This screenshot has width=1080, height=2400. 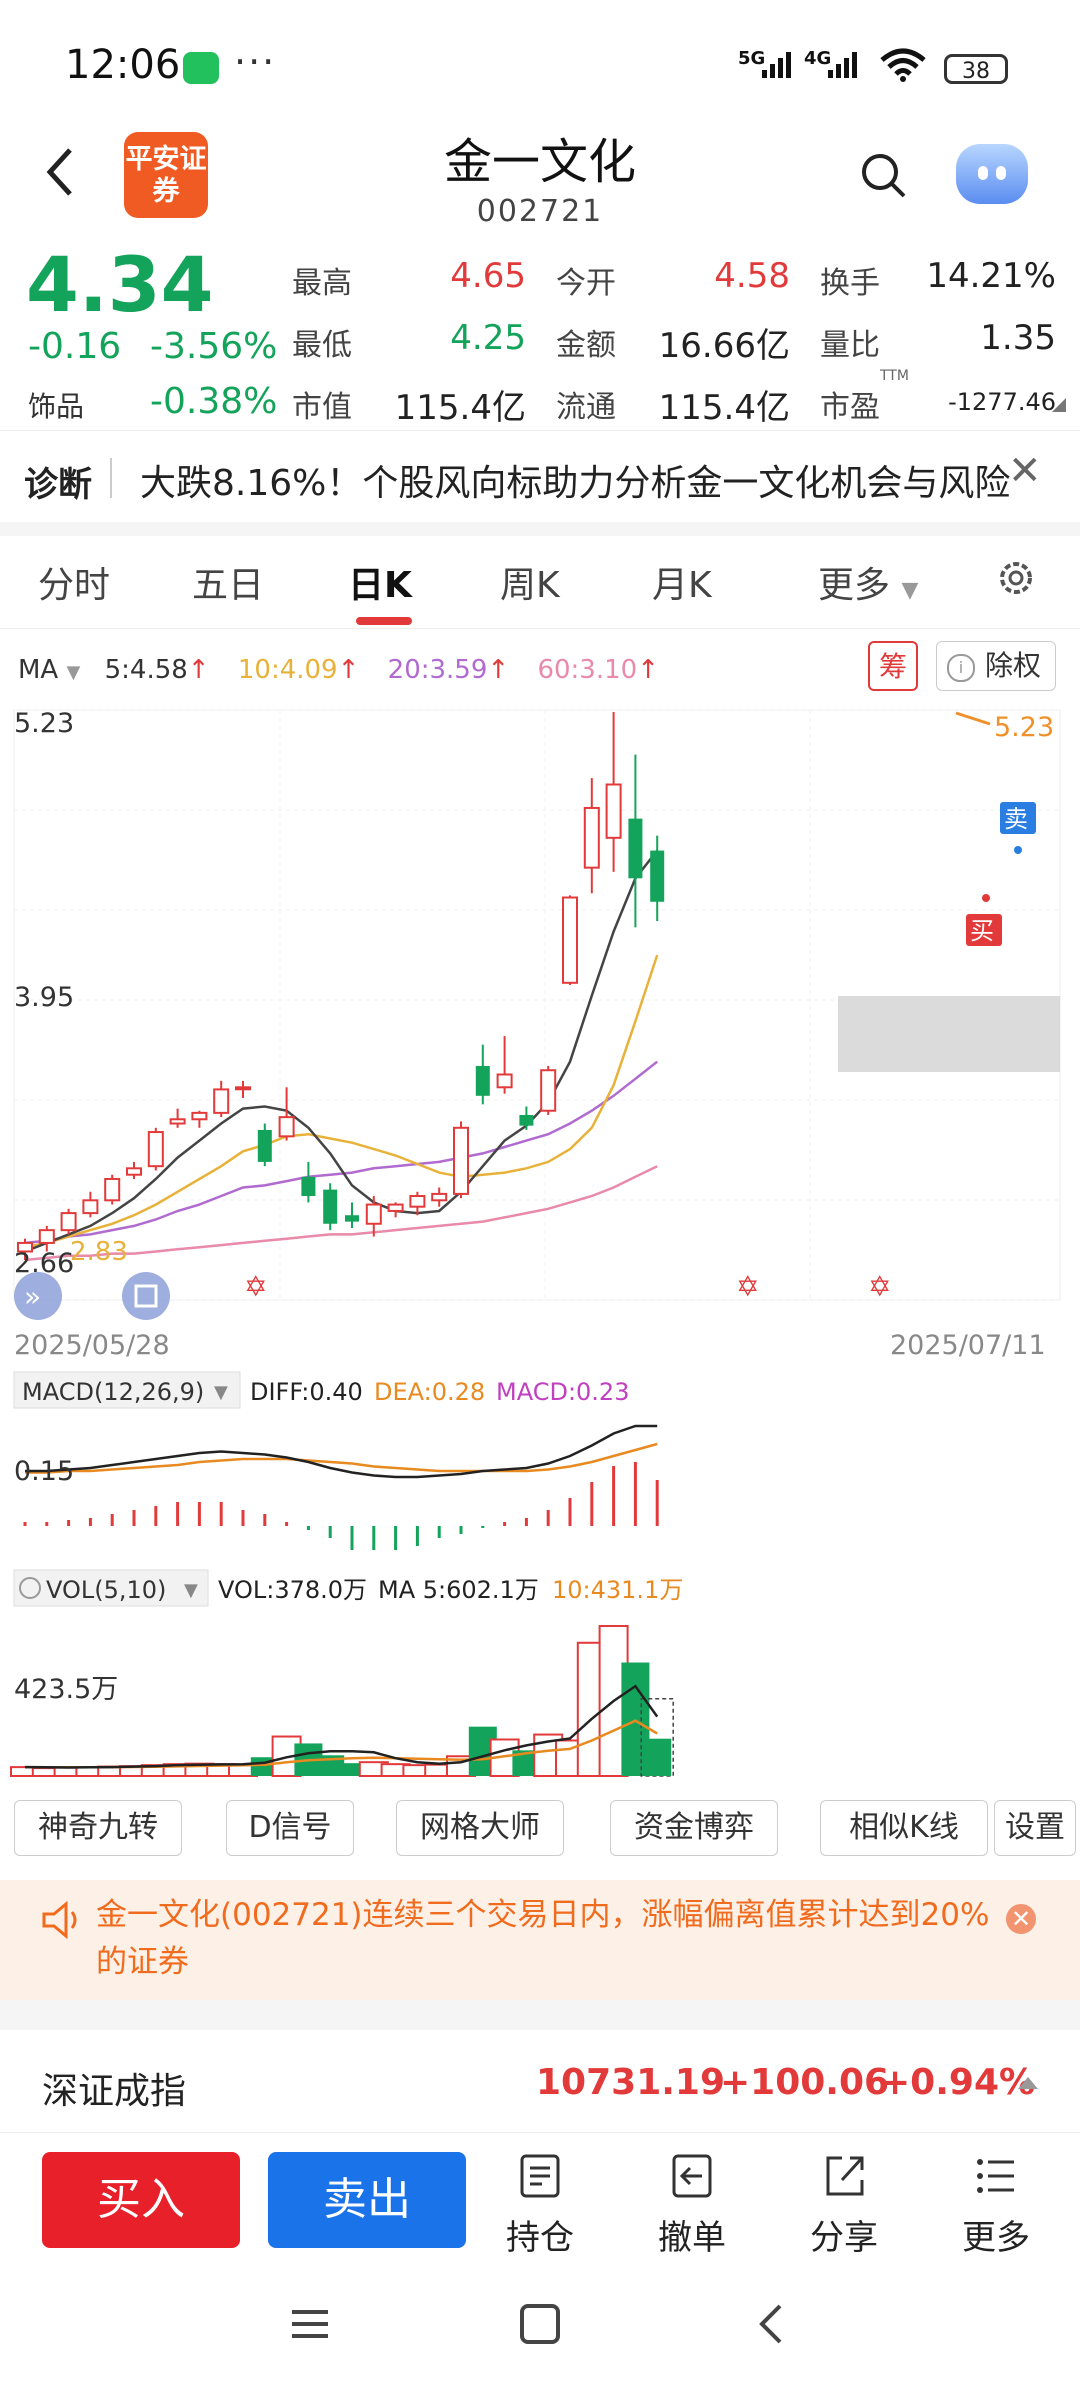 I want to click on system-nav-bar, so click(x=540, y=2331).